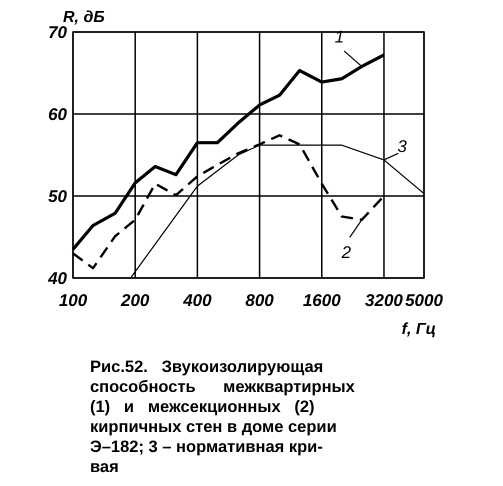 The image size is (503, 486). Describe the element at coordinates (57, 278) in the screenshot. I see `y-tick-label: 40` at that location.